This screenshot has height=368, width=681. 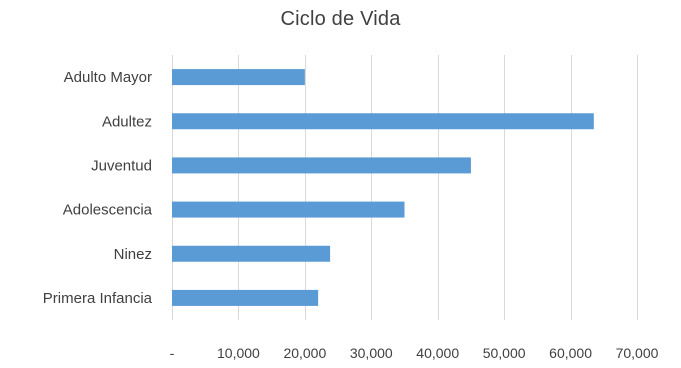 I want to click on x-tick-label: 50,000, so click(x=504, y=353).